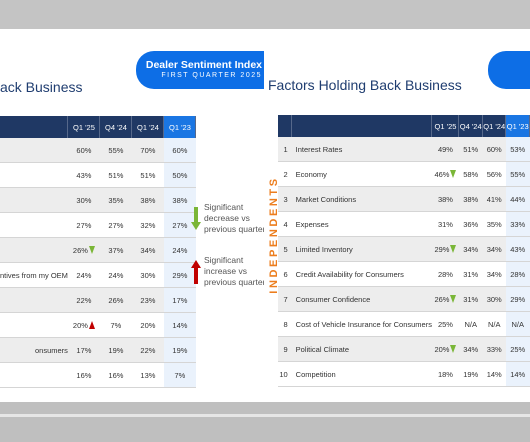  I want to click on value-text: 33%, so click(518, 224).